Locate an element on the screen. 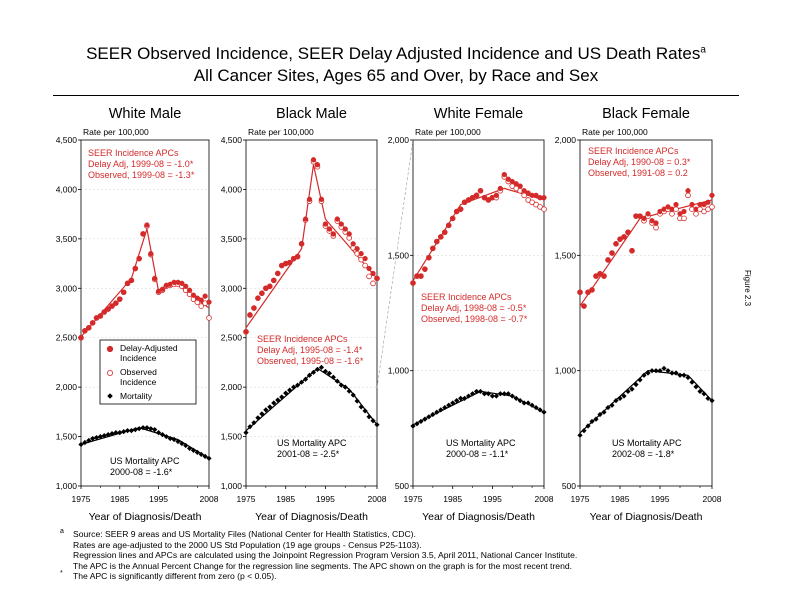  legend-observed-label: Incidence is located at coordinates (138, 382).